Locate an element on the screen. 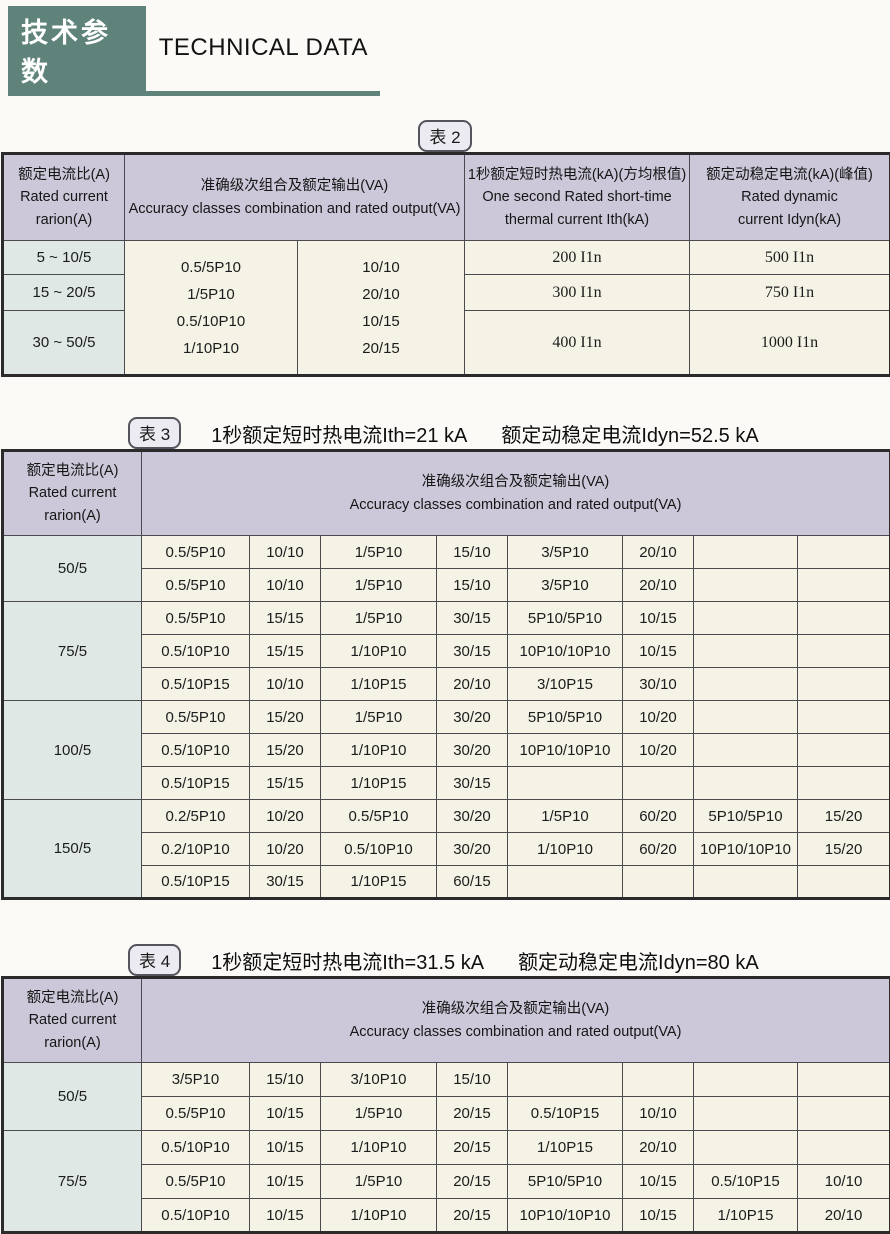 This screenshot has height=1234, width=890. table-cell: 3/10P15 is located at coordinates (565, 684).